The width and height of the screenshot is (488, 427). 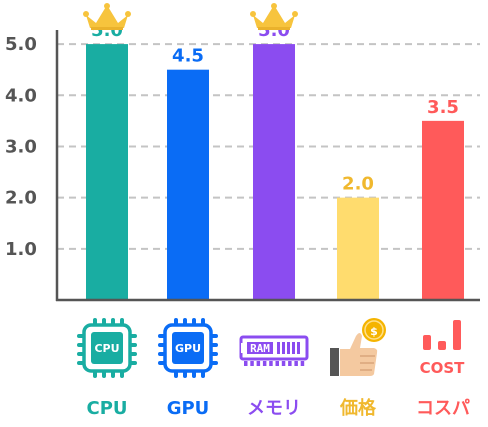 I want to click on y-axis-tick-labels: 1.0 2.0 3.0 4.0 5.0, so click(x=21, y=147).